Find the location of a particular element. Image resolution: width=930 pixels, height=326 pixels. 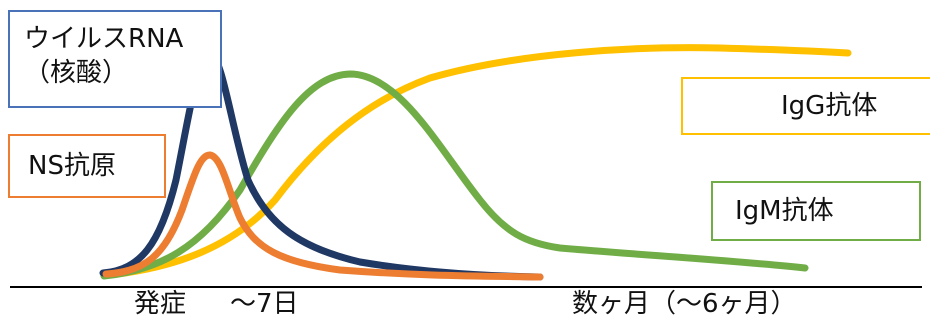

igg-label-box: IgG抗体 is located at coordinates (805, 106).